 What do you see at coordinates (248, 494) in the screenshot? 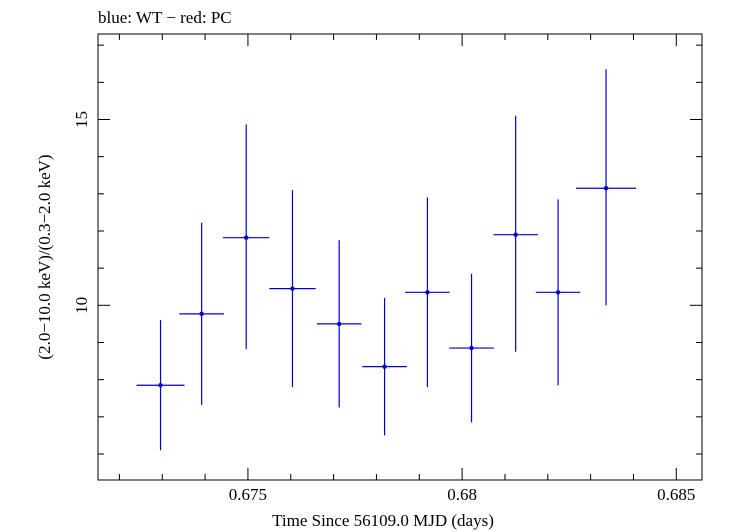
I see `x-tick-label: 0.675` at bounding box center [248, 494].